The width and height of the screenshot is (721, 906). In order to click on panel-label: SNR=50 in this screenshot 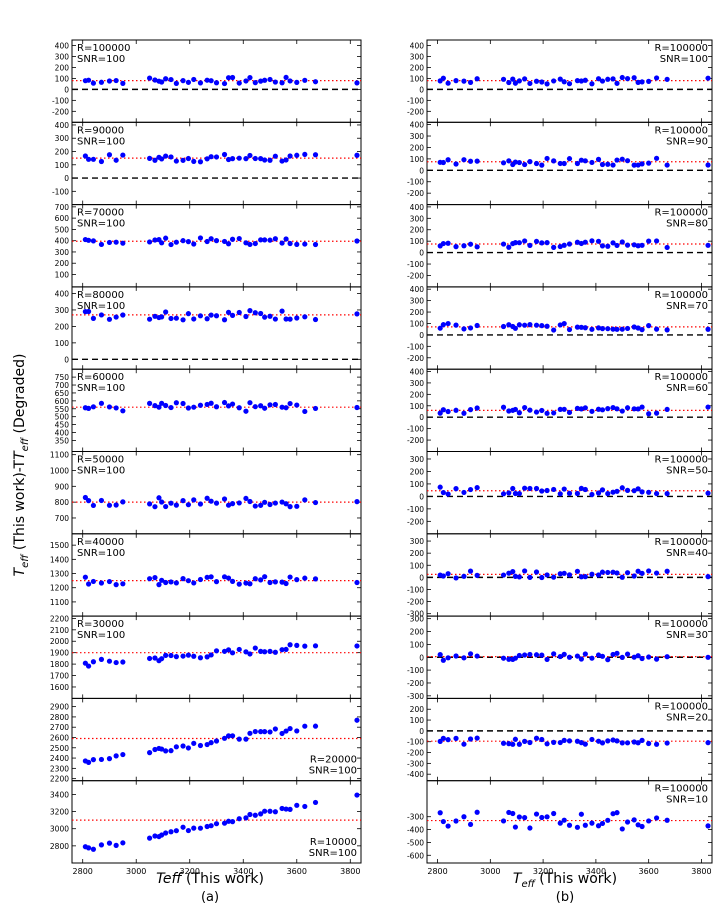, I will do `click(687, 471)`.